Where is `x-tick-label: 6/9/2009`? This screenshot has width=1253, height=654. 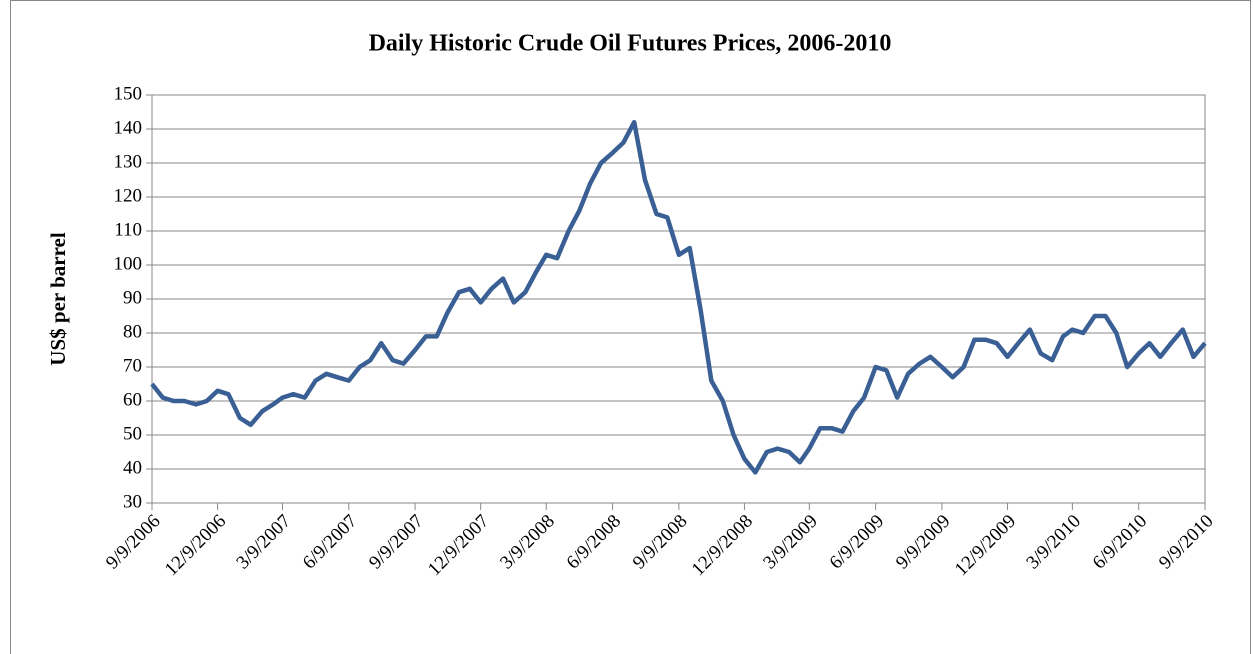 x-tick-label: 6/9/2009 is located at coordinates (857, 542).